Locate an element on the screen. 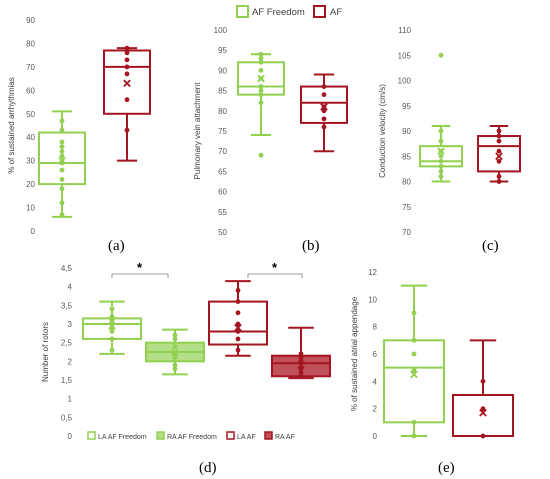 This screenshot has width=550, height=479. y-tick-label: 0 is located at coordinates (70, 436).